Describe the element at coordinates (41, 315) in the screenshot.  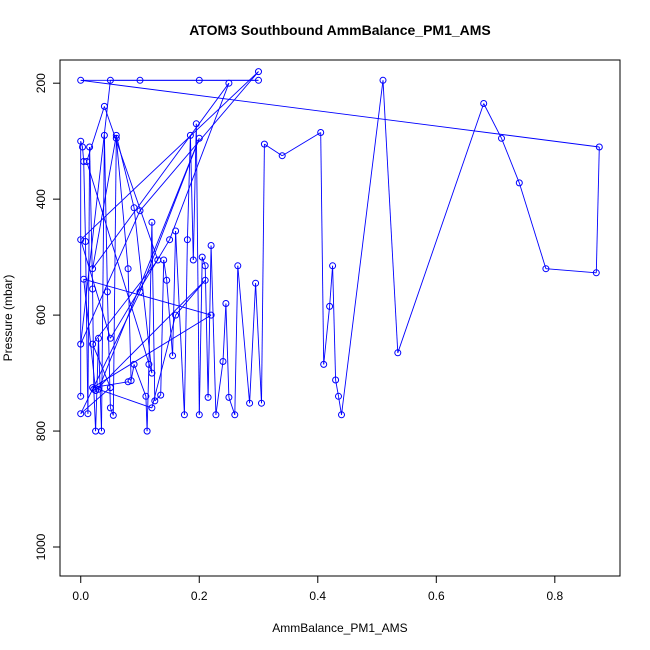
I see `y-tick-label: 600` at that location.